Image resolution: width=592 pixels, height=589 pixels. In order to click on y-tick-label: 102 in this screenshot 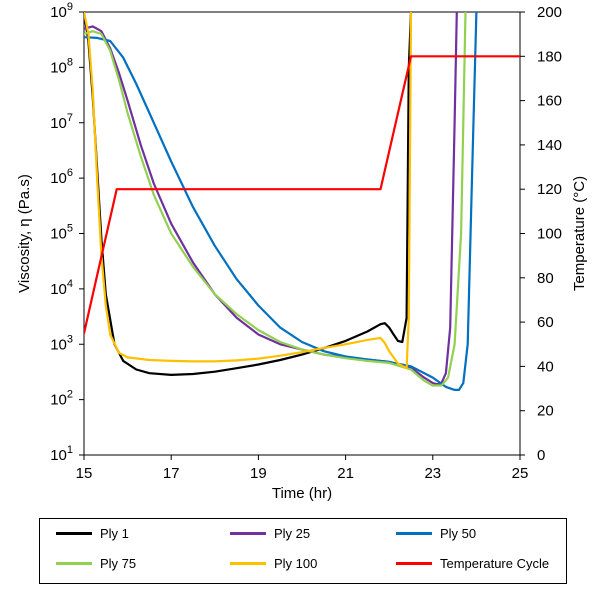, I will do `click(61, 399)`.